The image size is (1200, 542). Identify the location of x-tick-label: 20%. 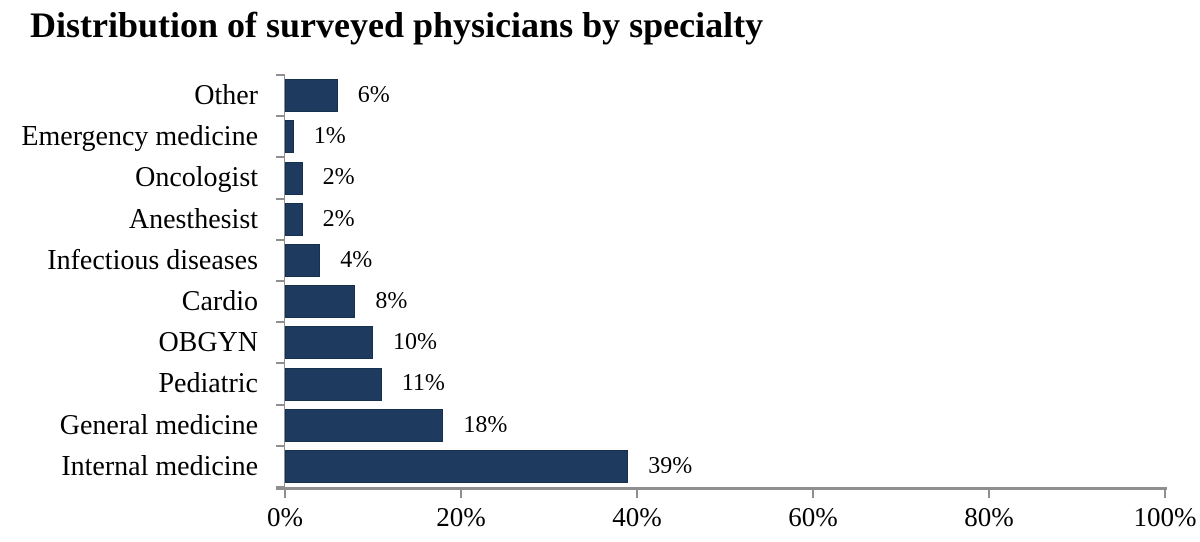
(461, 517).